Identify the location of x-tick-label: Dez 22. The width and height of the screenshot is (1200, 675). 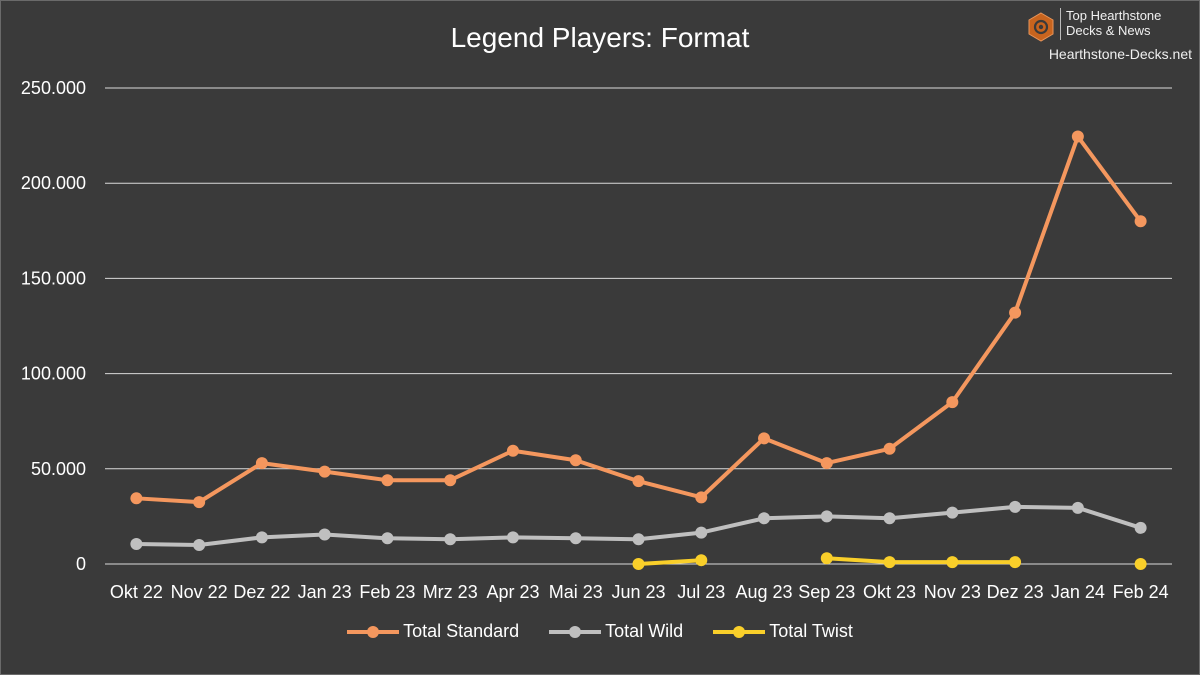
(261, 592).